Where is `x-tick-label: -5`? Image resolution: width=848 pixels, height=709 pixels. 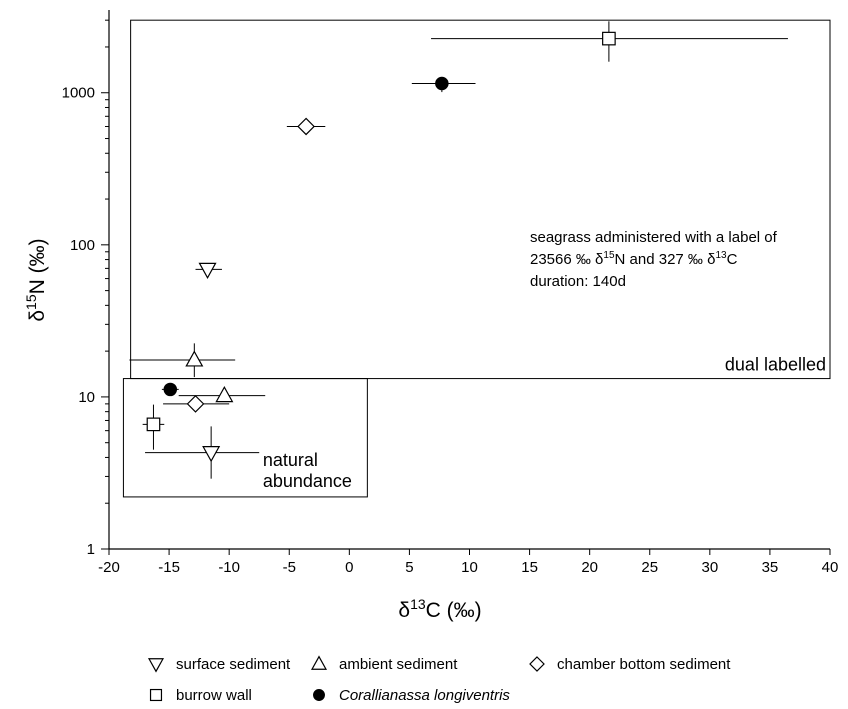 x-tick-label: -5 is located at coordinates (289, 567).